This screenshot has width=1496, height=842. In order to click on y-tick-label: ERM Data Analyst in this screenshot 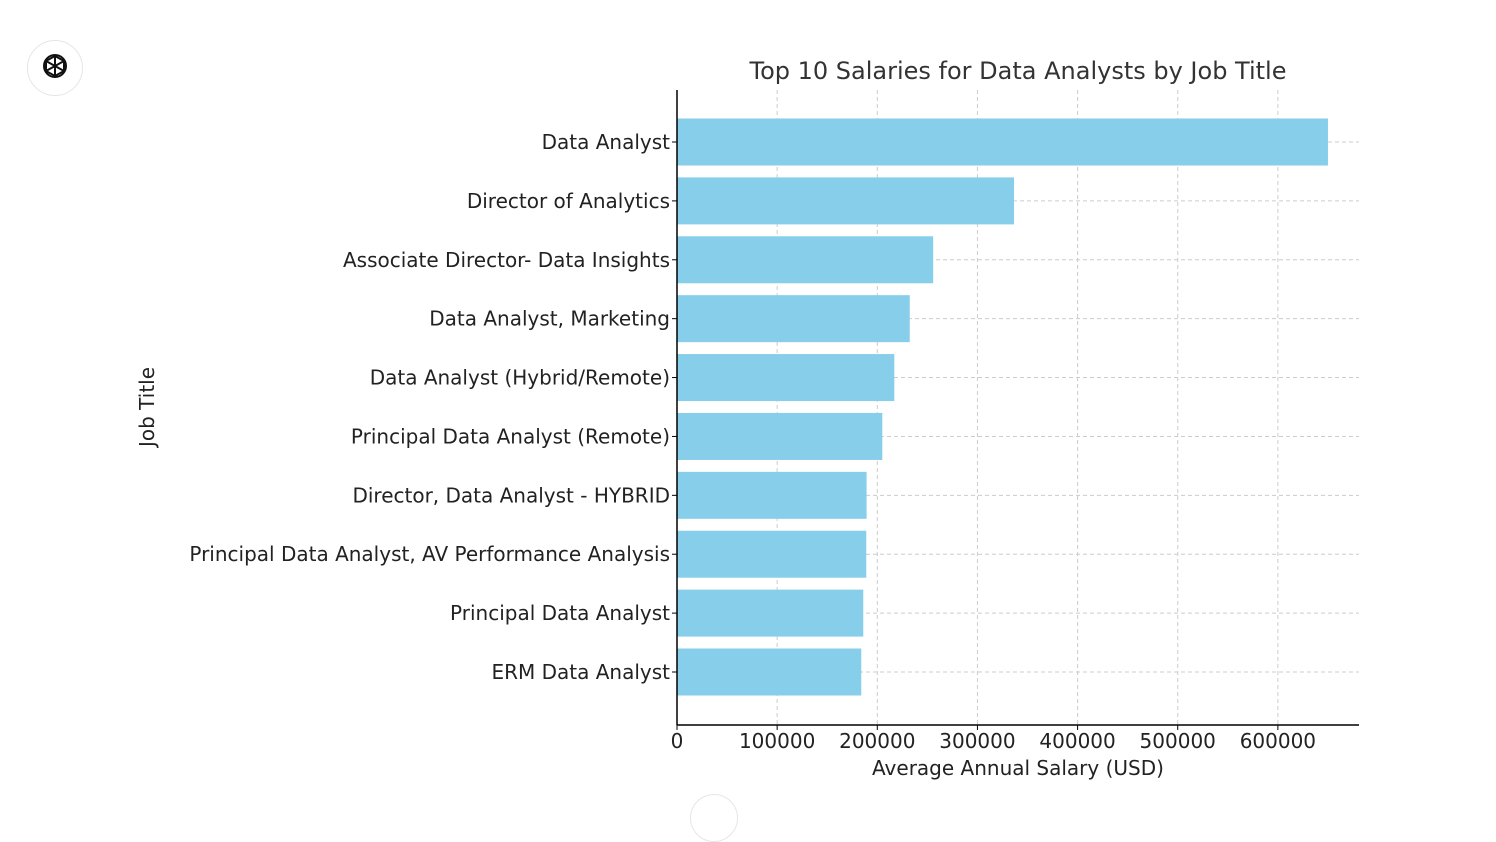, I will do `click(580, 672)`.